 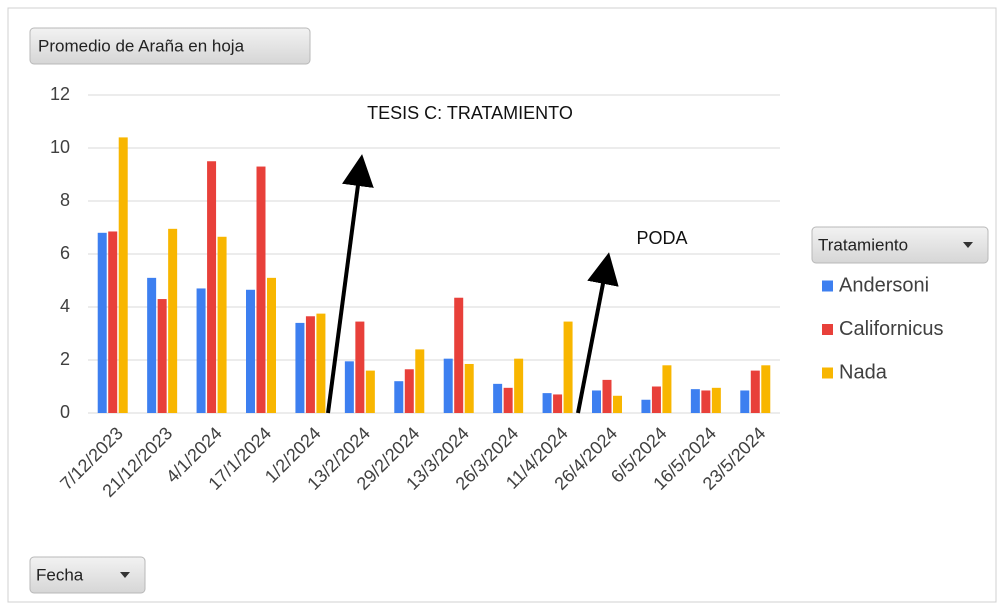 I want to click on legend-label: Californicus, so click(x=891, y=329).